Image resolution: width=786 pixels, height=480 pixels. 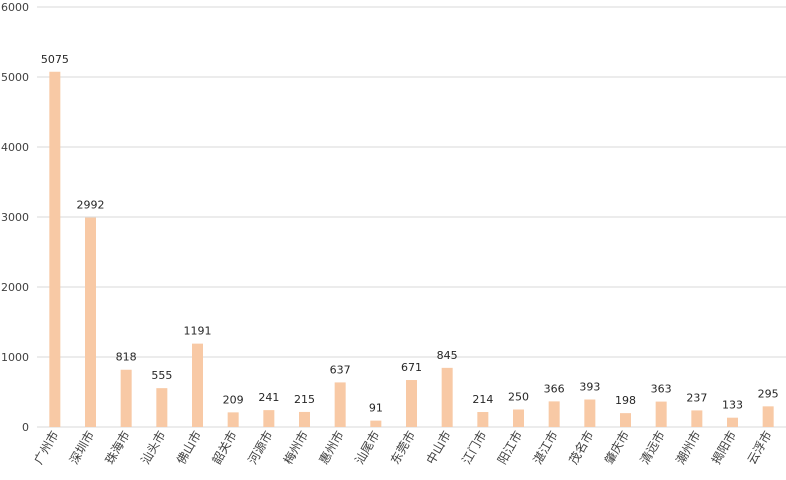 What do you see at coordinates (661, 389) in the screenshot?
I see `data-label: 363` at bounding box center [661, 389].